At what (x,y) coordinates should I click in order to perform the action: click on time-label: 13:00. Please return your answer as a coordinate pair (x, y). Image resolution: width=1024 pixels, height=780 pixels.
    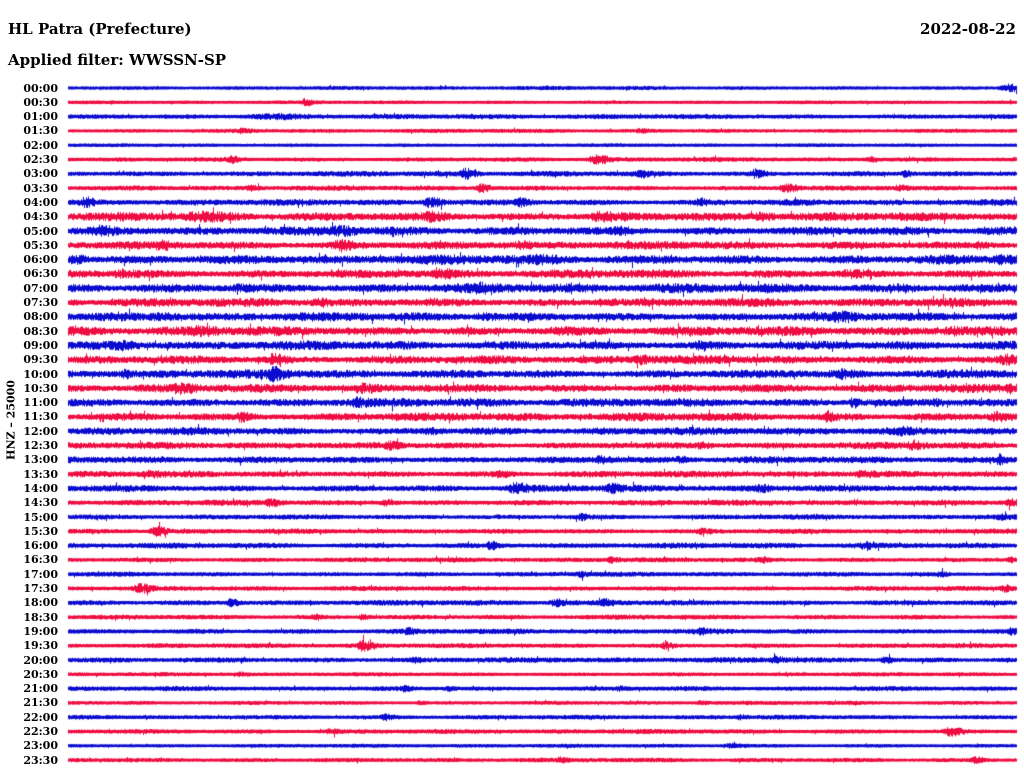
    Looking at the image, I should click on (40, 460).